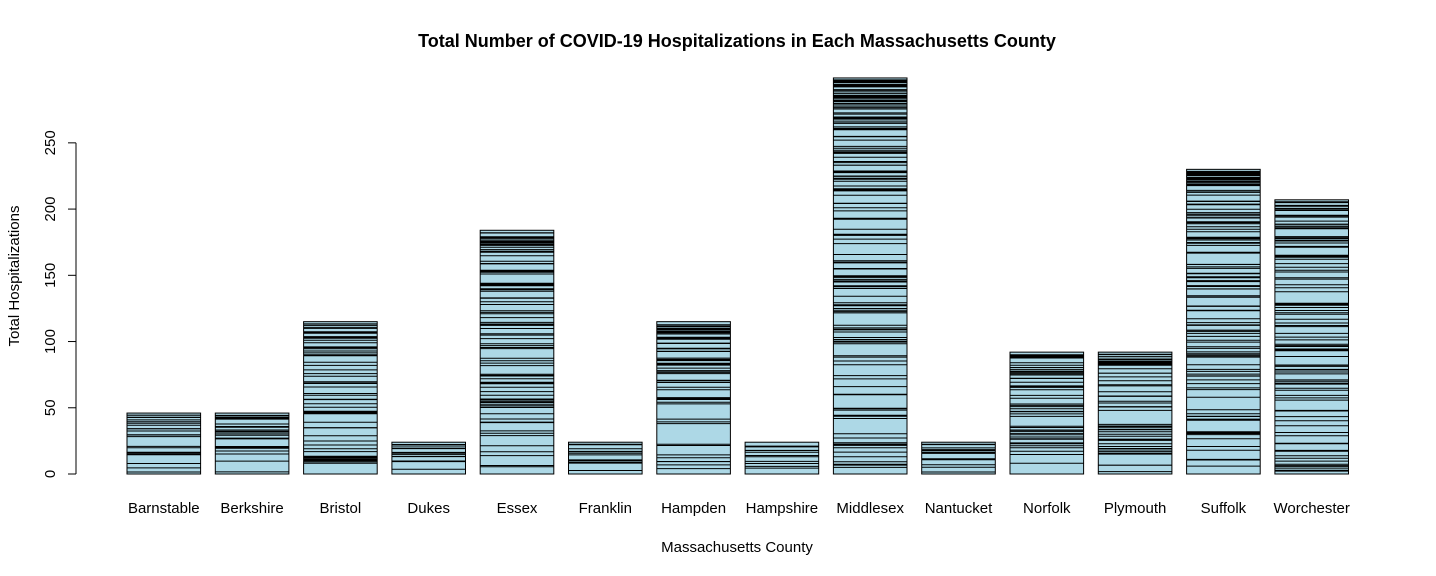 This screenshot has width=1436, height=576. What do you see at coordinates (341, 508) in the screenshot?
I see `x-tick-label-bristol: Bristol` at bounding box center [341, 508].